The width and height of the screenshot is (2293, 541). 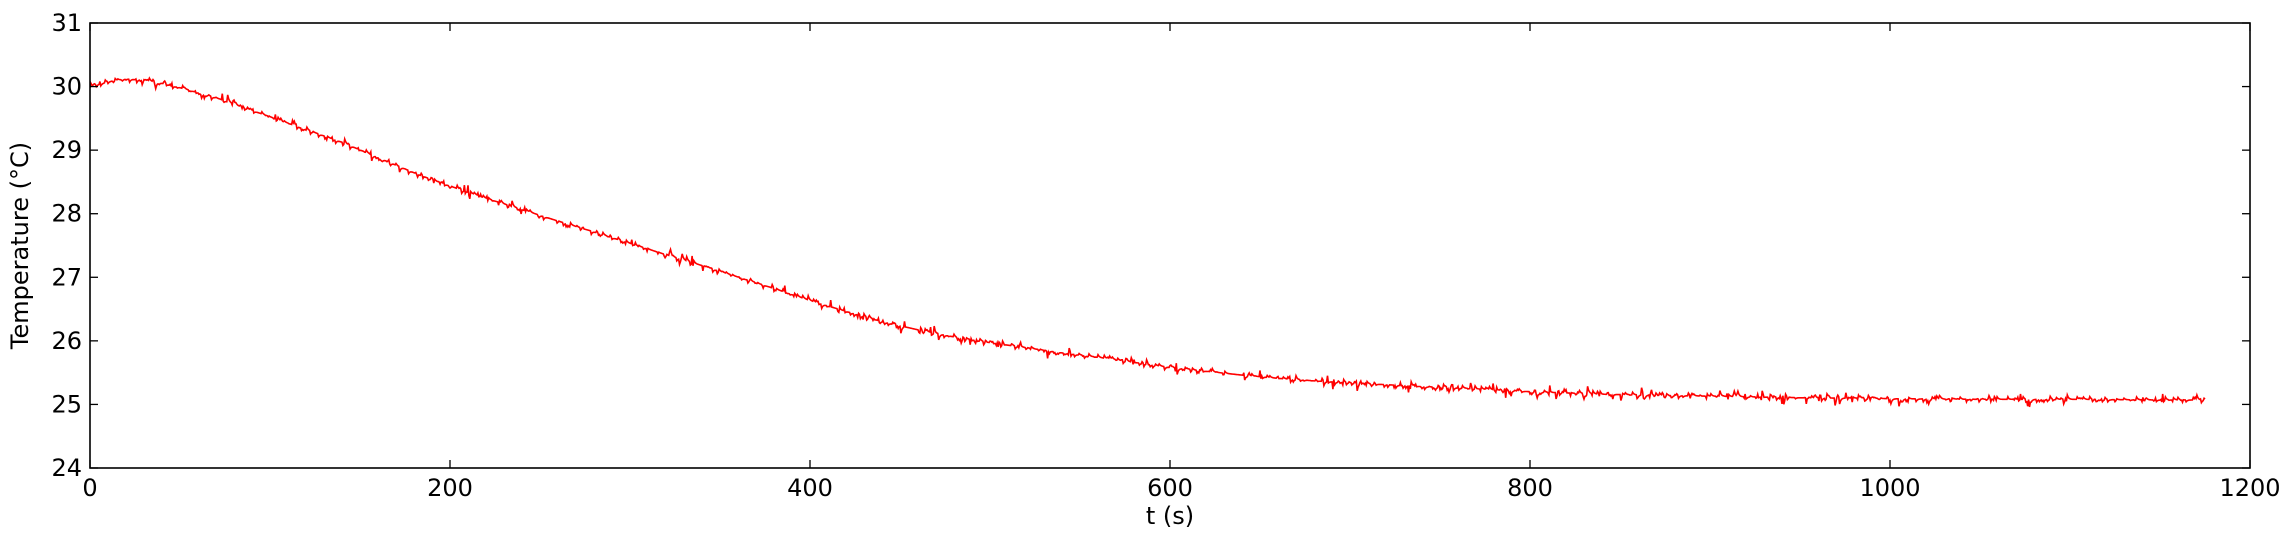 I want to click on y-tick-label: 29, so click(x=66, y=150).